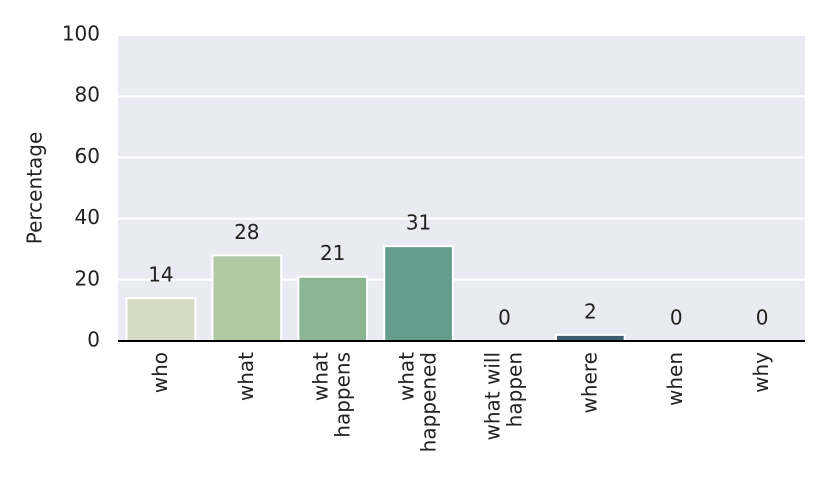 This screenshot has height=502, width=830. What do you see at coordinates (87, 156) in the screenshot?
I see `y-tick-label: 60` at bounding box center [87, 156].